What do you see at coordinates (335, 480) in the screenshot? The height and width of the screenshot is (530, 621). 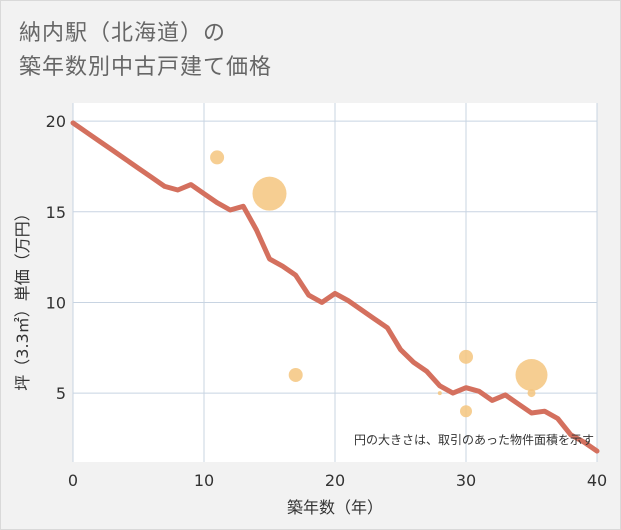 I see `x-tick-label: 20` at bounding box center [335, 480].